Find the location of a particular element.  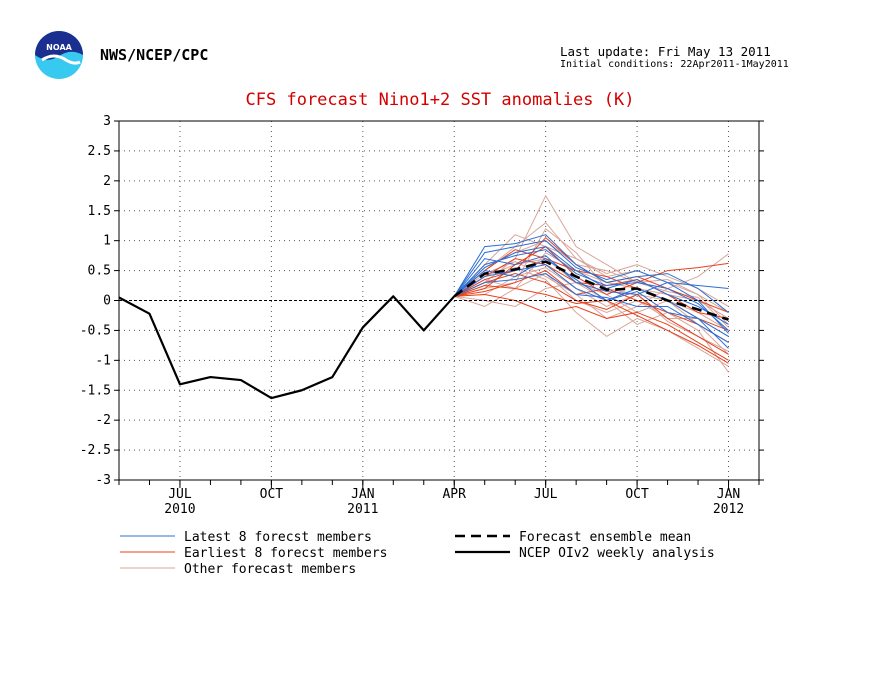

analysis-line is located at coordinates (287, 347).